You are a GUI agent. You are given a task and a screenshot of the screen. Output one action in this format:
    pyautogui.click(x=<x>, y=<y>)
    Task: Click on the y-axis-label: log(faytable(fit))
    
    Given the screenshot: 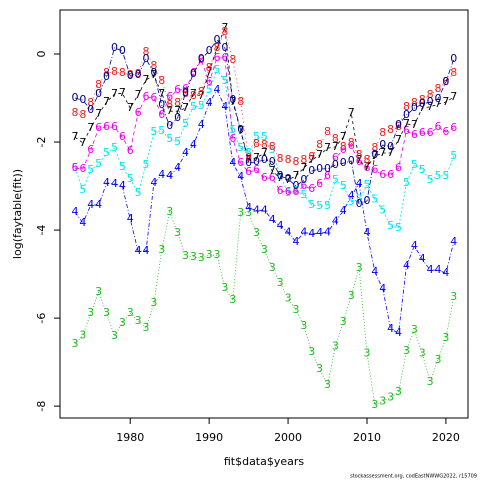 What is the action you would take?
    pyautogui.click(x=17, y=214)
    